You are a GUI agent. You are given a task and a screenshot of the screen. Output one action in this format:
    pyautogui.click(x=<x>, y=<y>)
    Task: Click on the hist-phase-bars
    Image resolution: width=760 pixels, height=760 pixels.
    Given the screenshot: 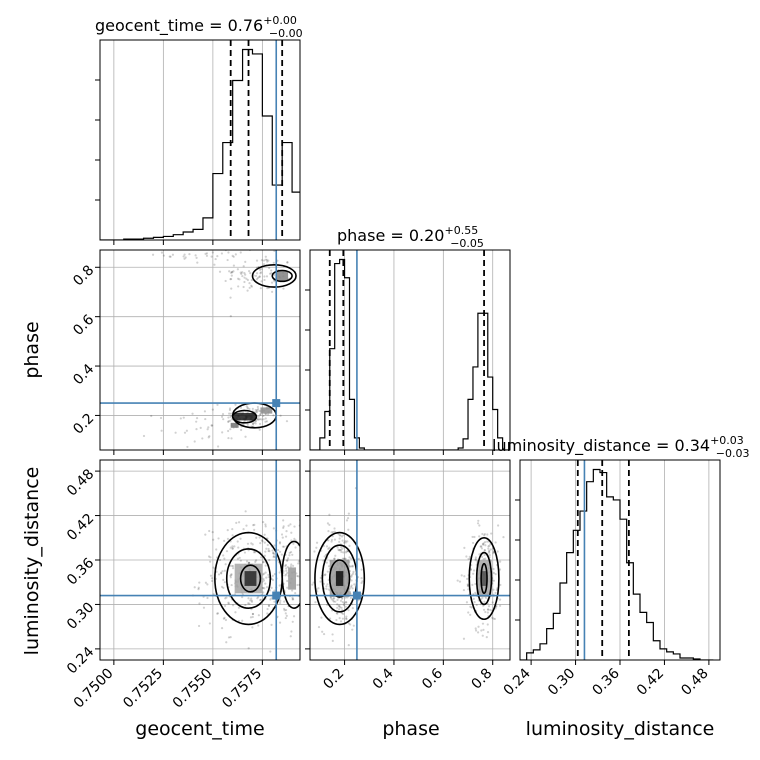 What is the action you would take?
    pyautogui.click(x=410, y=350)
    